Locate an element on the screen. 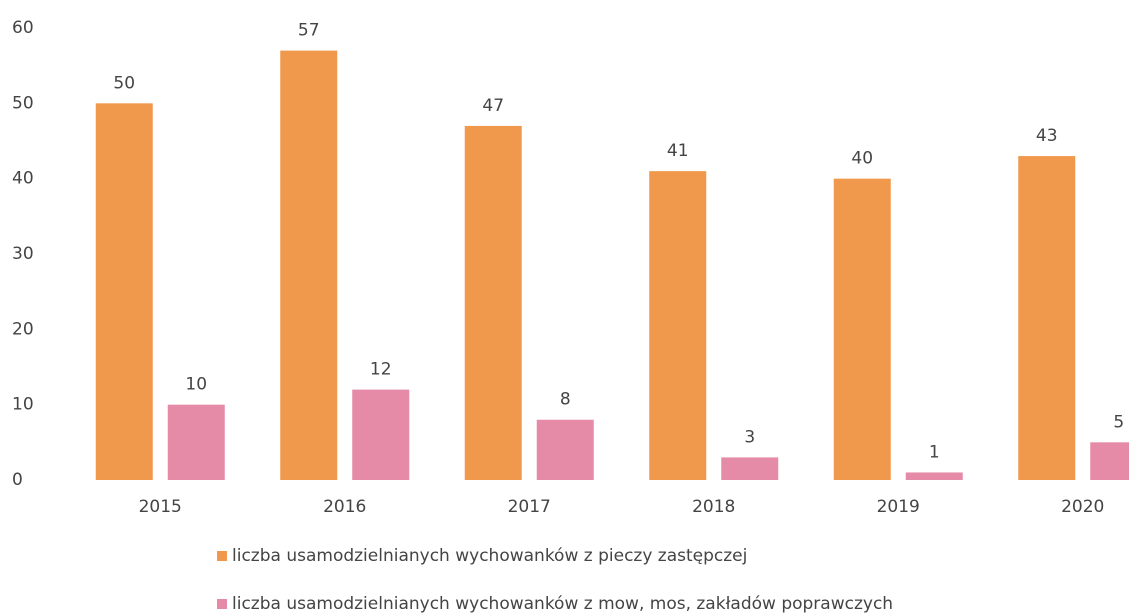  y-tick-label: 50 is located at coordinates (23, 103).